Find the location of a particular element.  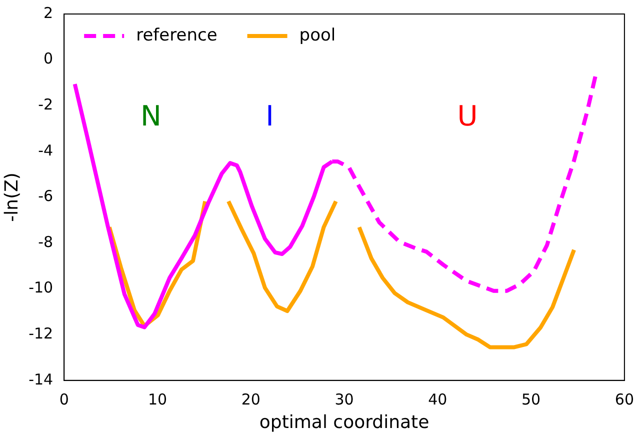

y-tick-label: -14 is located at coordinates (41, 379).